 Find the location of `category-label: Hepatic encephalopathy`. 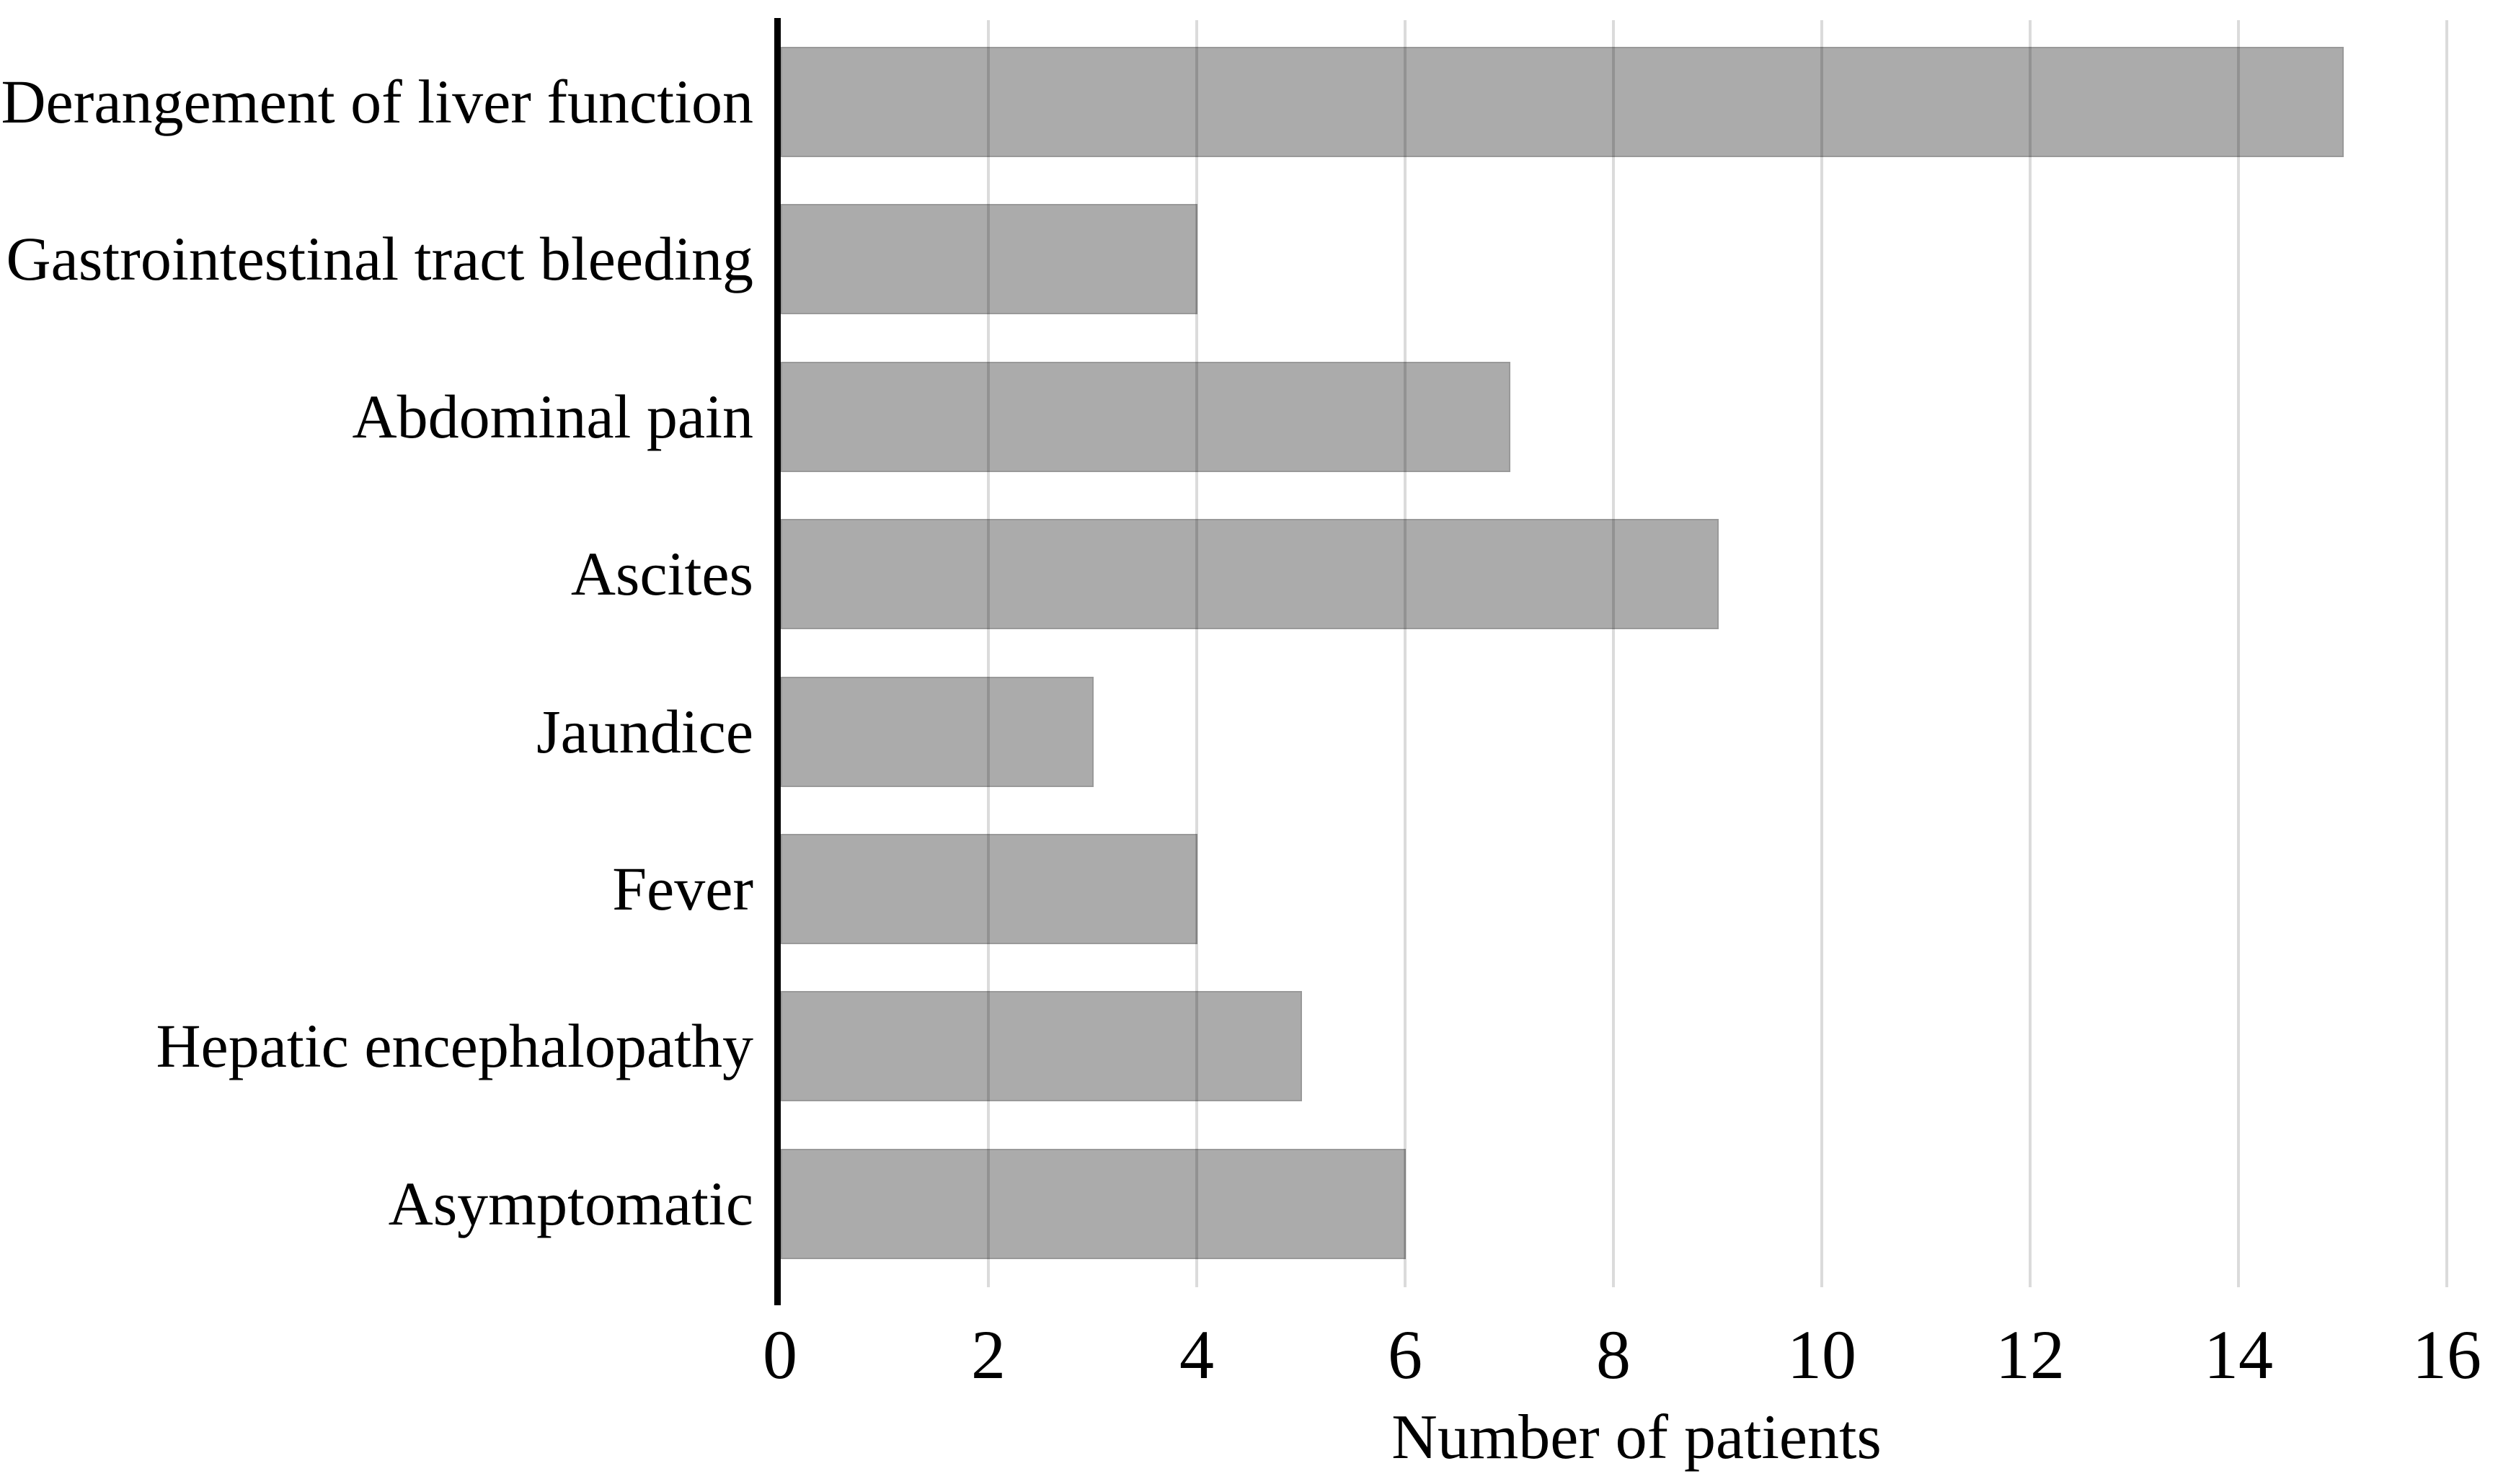

category-label: Hepatic encephalopathy is located at coordinates (455, 1046).